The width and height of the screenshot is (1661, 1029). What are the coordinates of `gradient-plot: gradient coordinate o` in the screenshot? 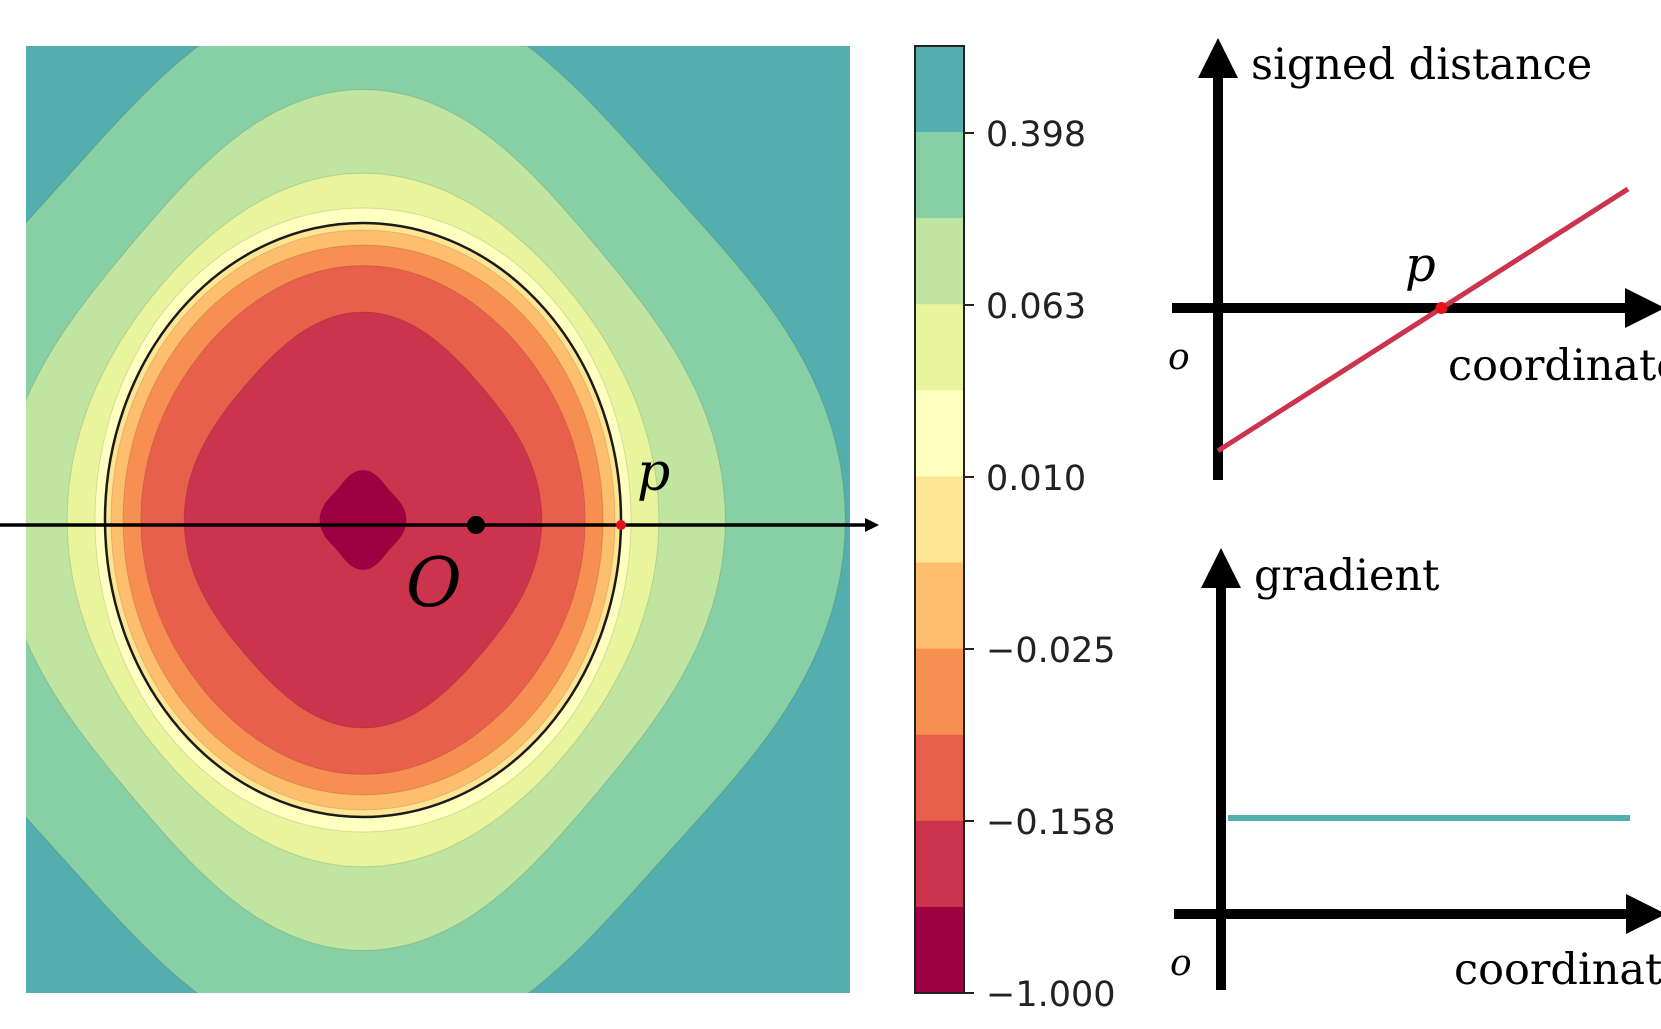 It's located at (1415, 771).